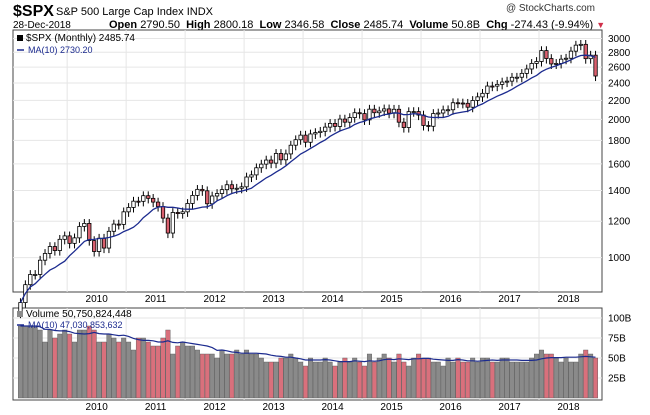  I want to click on price-x-tick-label: 2015, so click(391, 299).